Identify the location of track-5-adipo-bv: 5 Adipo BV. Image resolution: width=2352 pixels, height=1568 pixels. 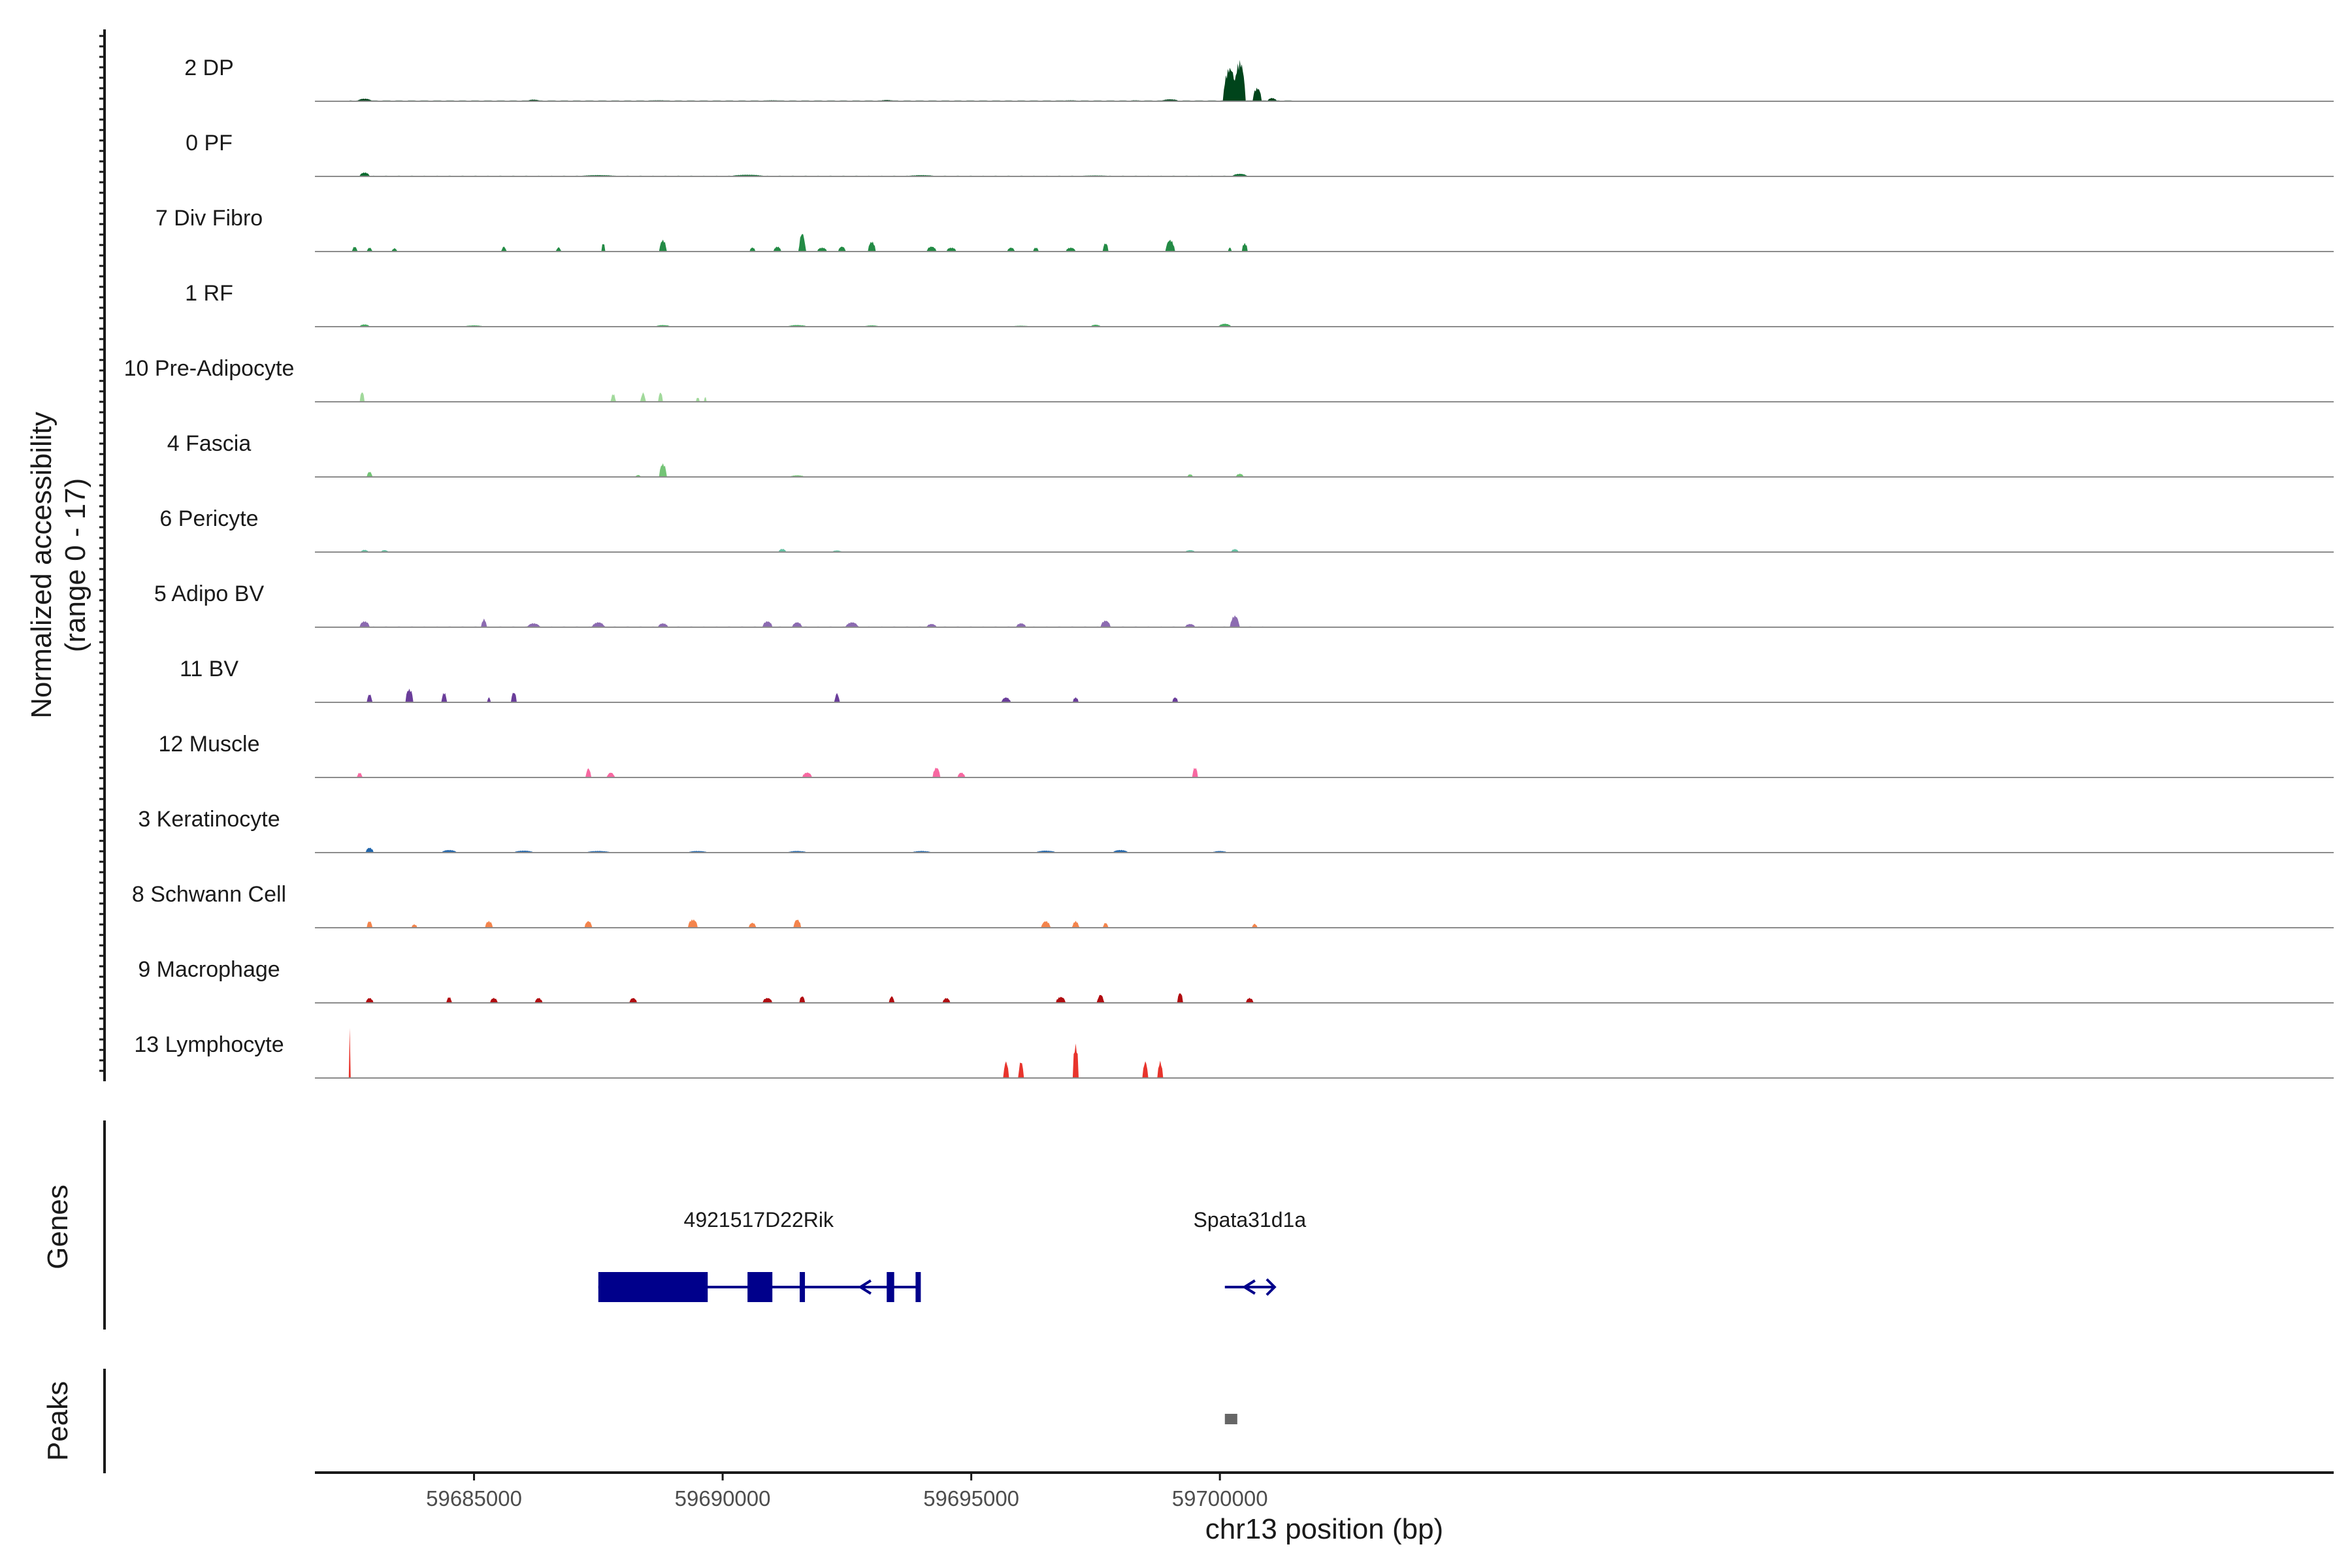
(1244, 604).